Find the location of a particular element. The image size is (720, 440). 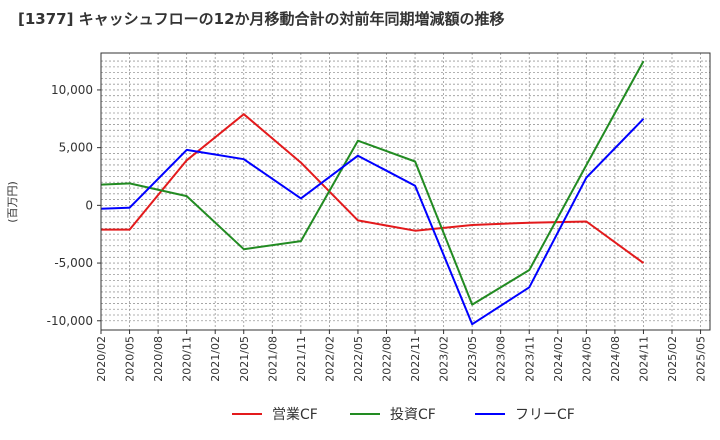

x-tick-label: 2024/05 is located at coordinates (586, 359).